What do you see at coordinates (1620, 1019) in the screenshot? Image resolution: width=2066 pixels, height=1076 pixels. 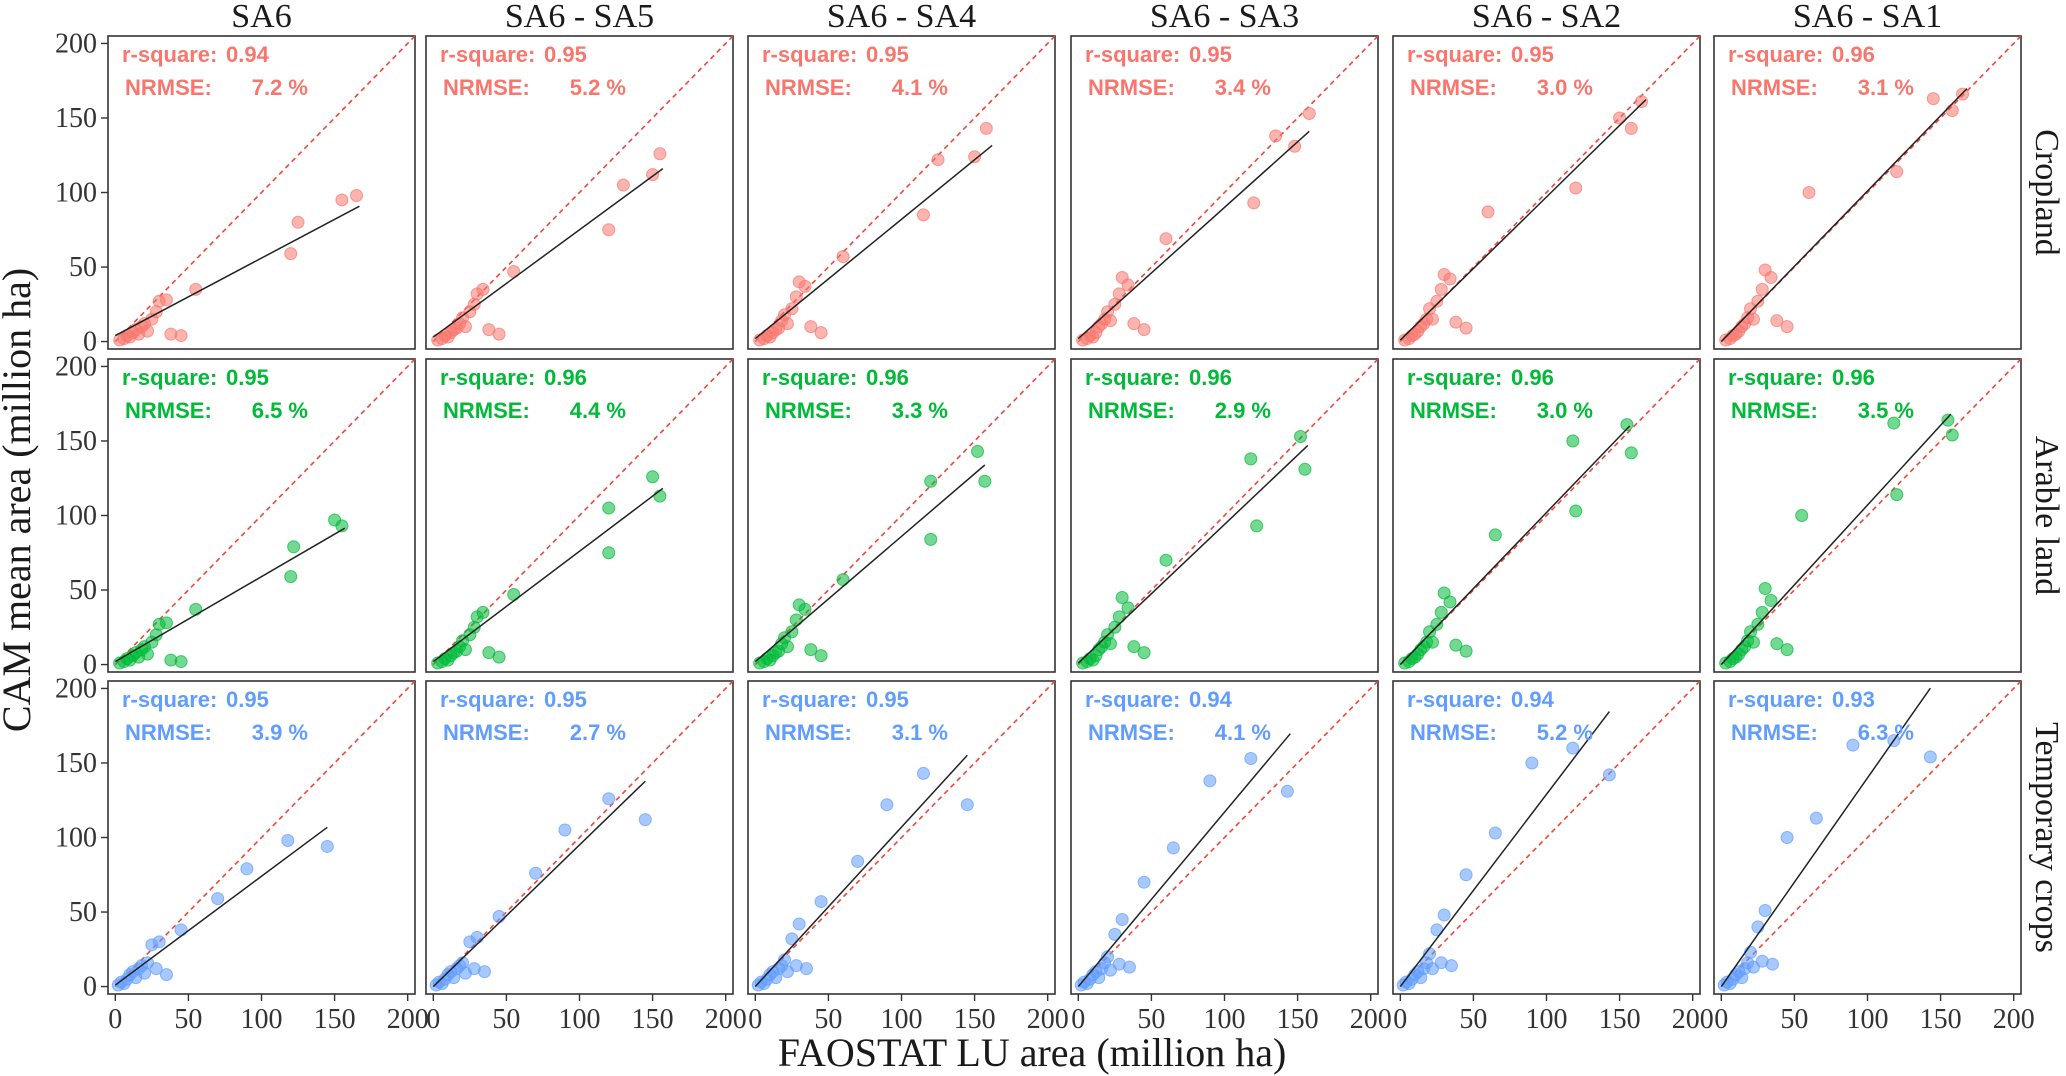 I see `x-tick-label: 150` at bounding box center [1620, 1019].